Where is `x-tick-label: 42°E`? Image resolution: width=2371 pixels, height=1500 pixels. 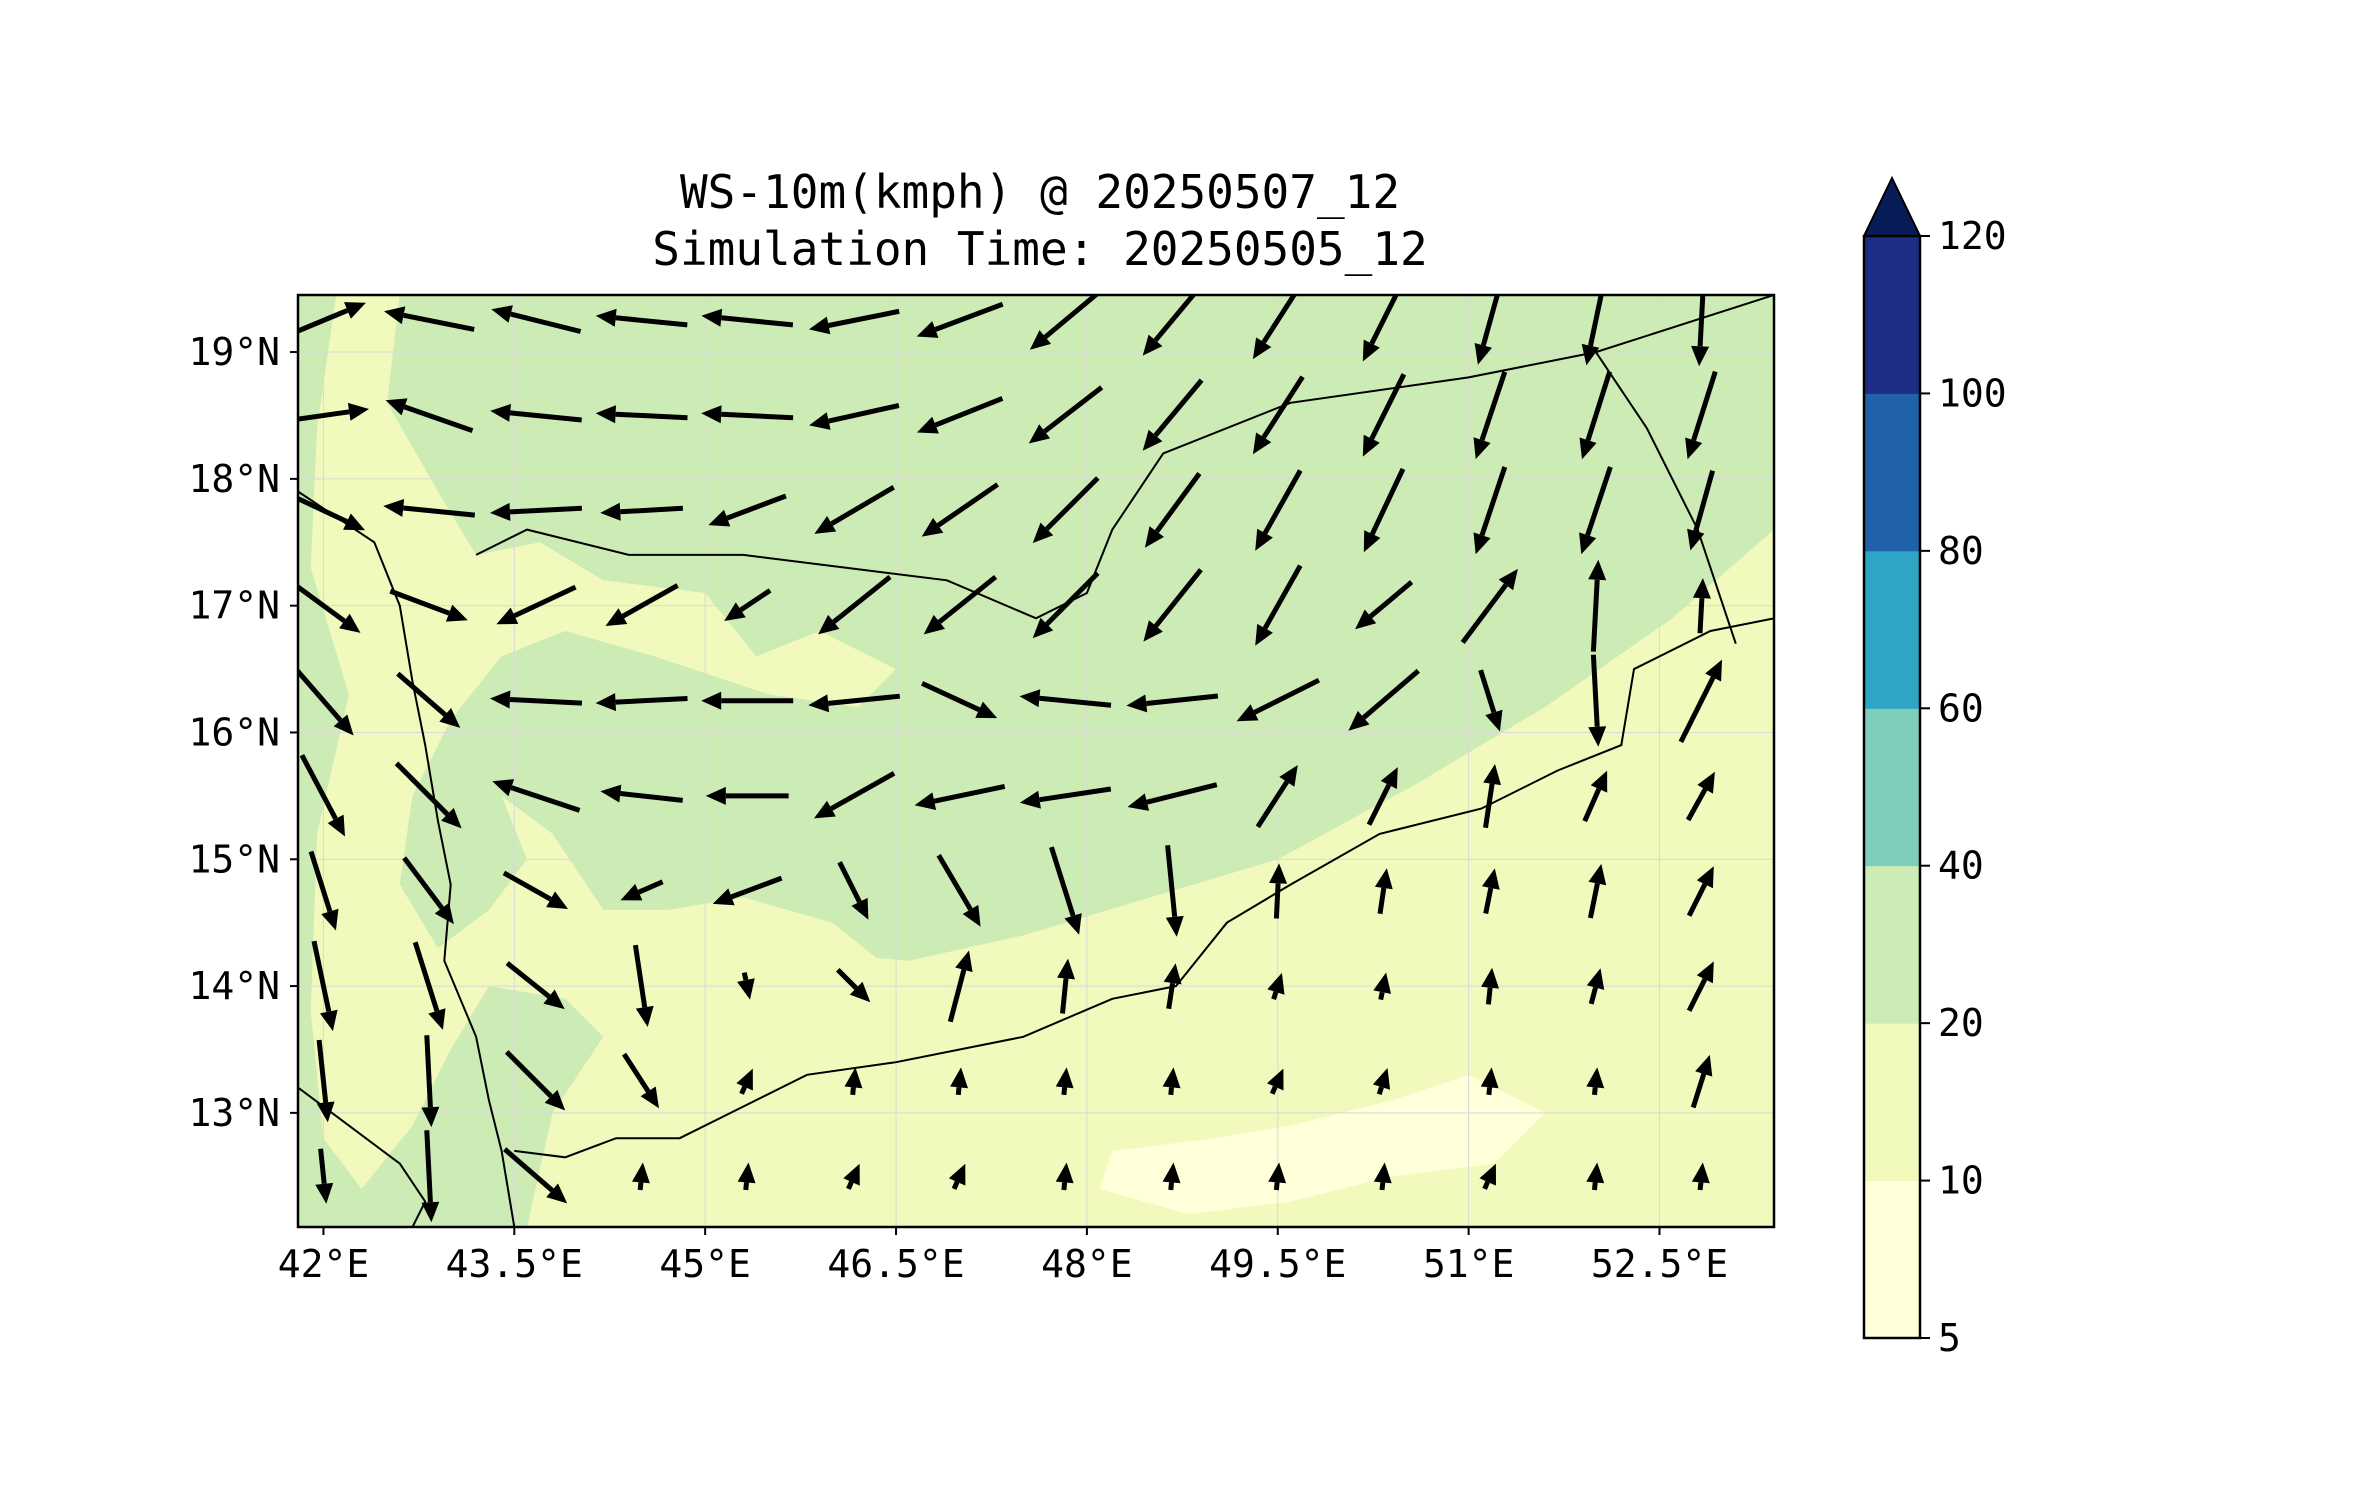 x-tick-label: 42°E is located at coordinates (324, 1264).